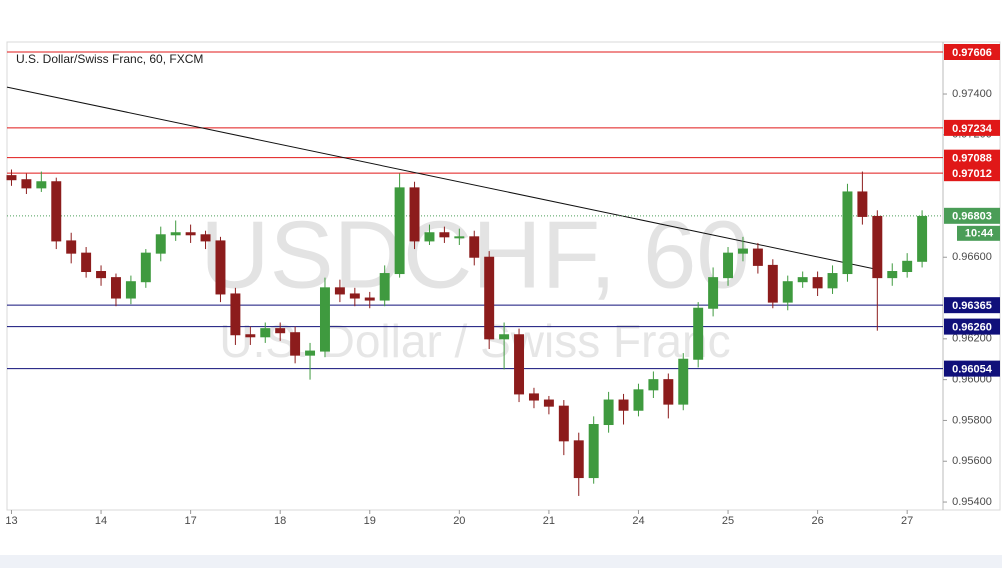 The height and width of the screenshot is (573, 1002). Describe the element at coordinates (370, 521) in the screenshot. I see `x-tick-label: 19` at that location.